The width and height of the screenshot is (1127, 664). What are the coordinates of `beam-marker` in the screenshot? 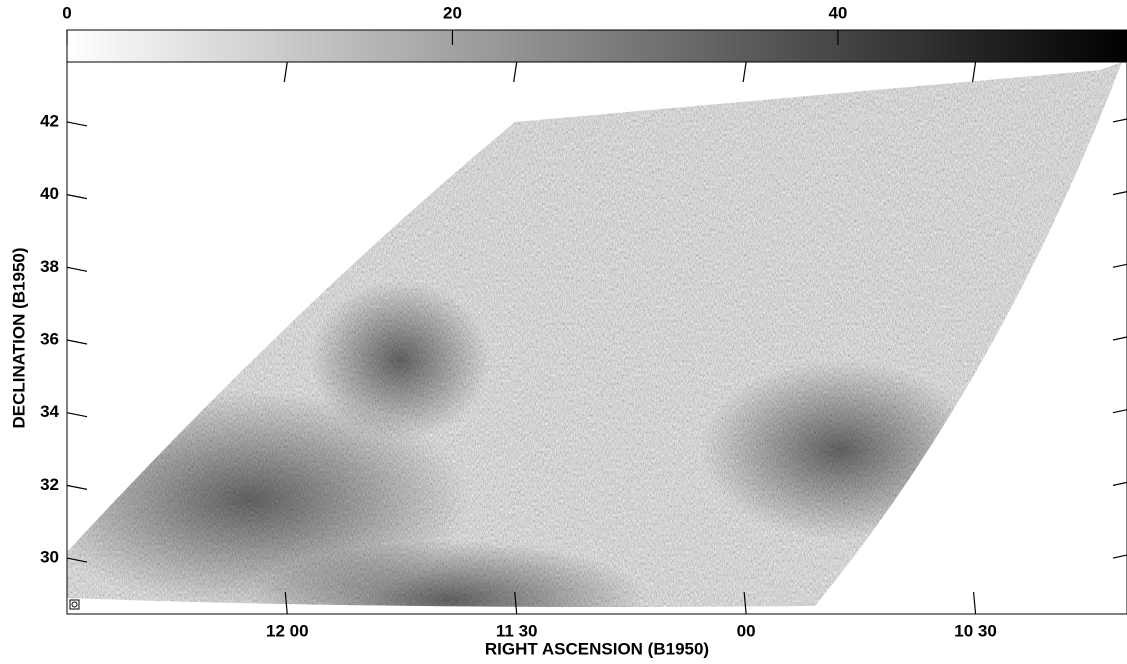 It's located at (74, 604).